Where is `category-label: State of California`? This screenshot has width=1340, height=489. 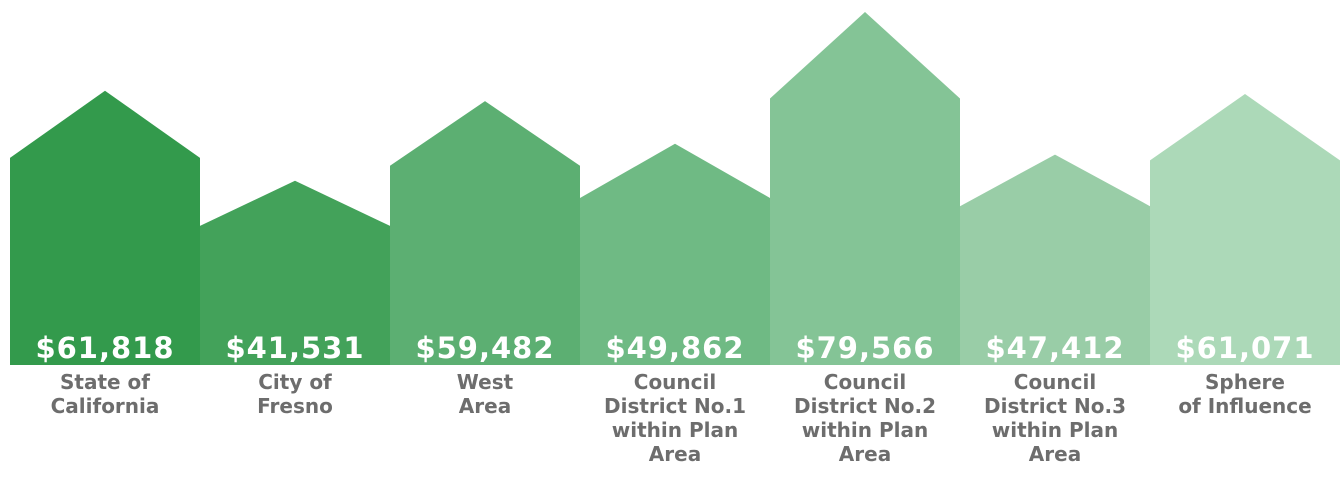 category-label: State of California is located at coordinates (105, 394).